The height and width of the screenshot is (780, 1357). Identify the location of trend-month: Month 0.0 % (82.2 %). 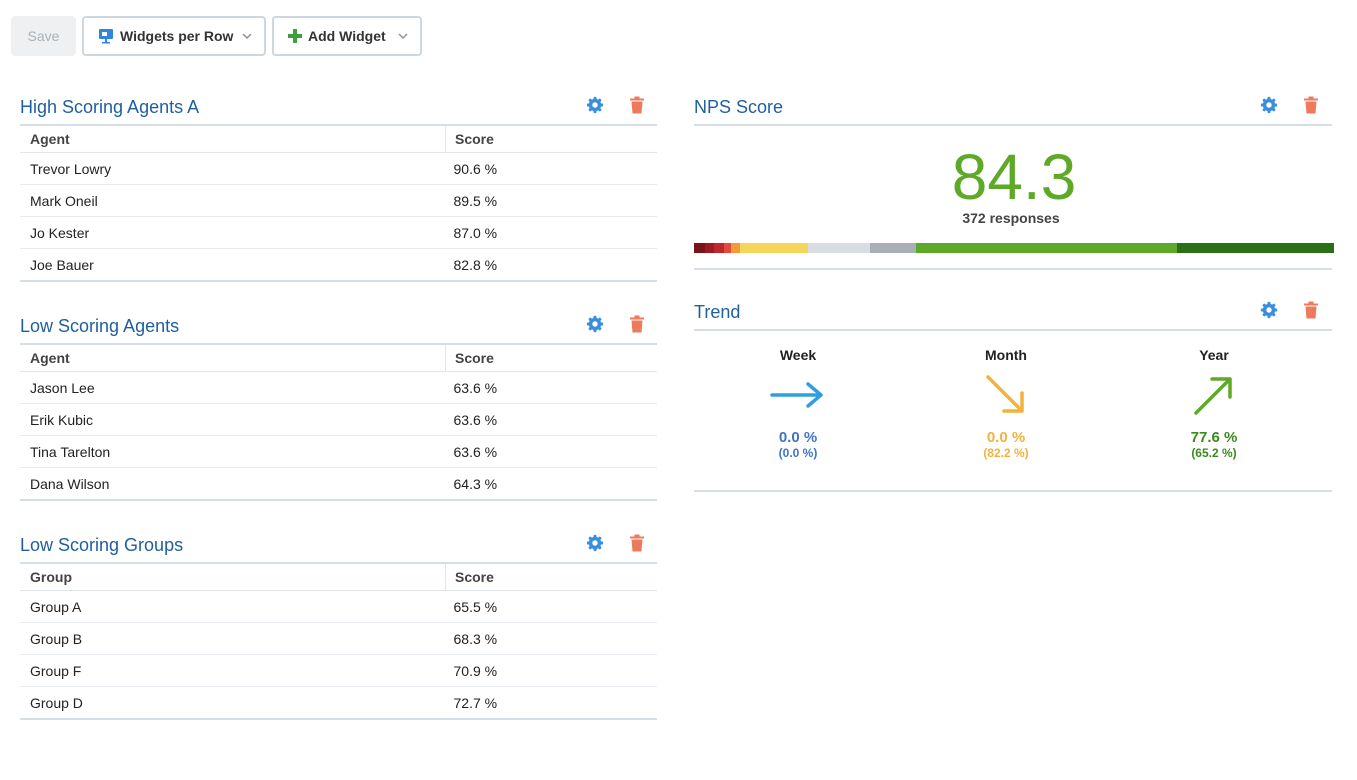
(1006, 403).